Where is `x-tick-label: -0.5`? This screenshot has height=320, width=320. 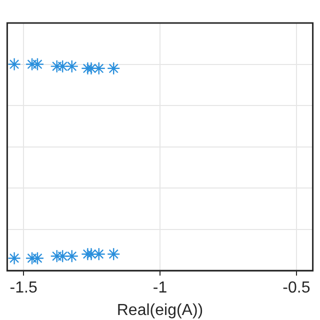
x-tick-label: -0.5 is located at coordinates (296, 288).